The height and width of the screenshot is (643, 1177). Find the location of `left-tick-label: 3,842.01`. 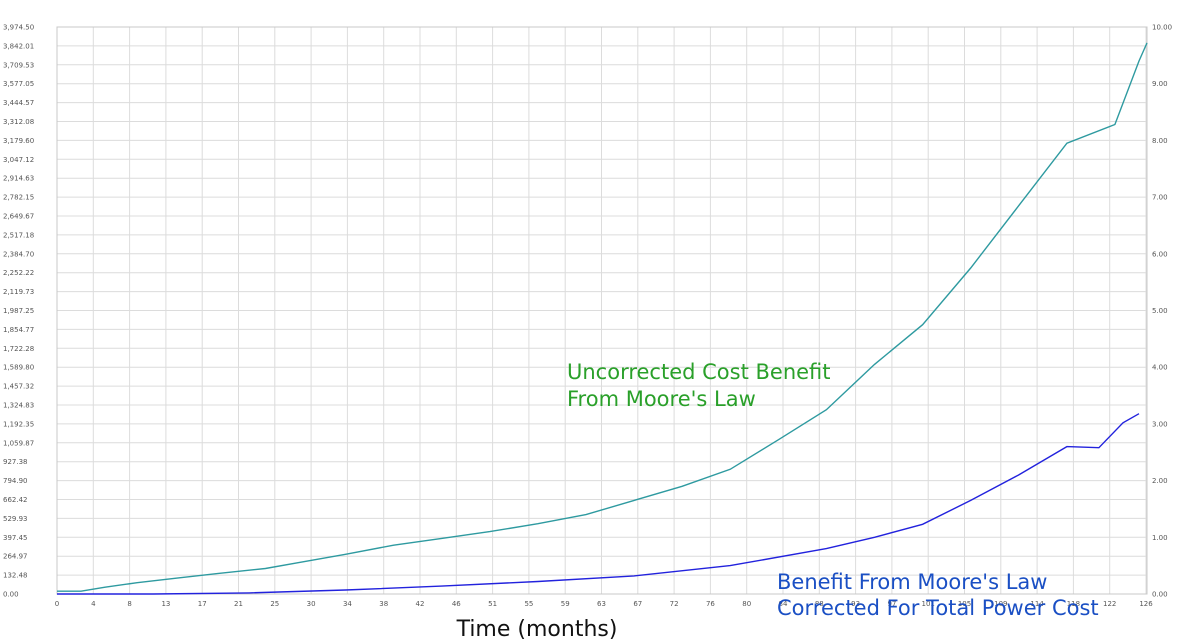

left-tick-label: 3,842.01 is located at coordinates (18, 46).